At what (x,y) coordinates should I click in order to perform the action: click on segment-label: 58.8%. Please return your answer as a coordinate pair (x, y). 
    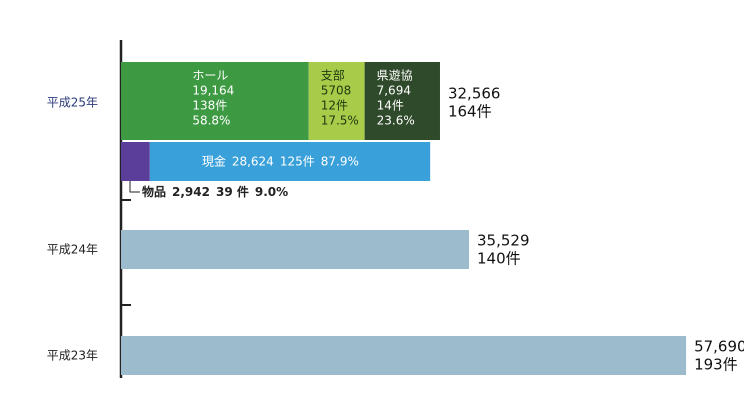
    Looking at the image, I should click on (211, 121).